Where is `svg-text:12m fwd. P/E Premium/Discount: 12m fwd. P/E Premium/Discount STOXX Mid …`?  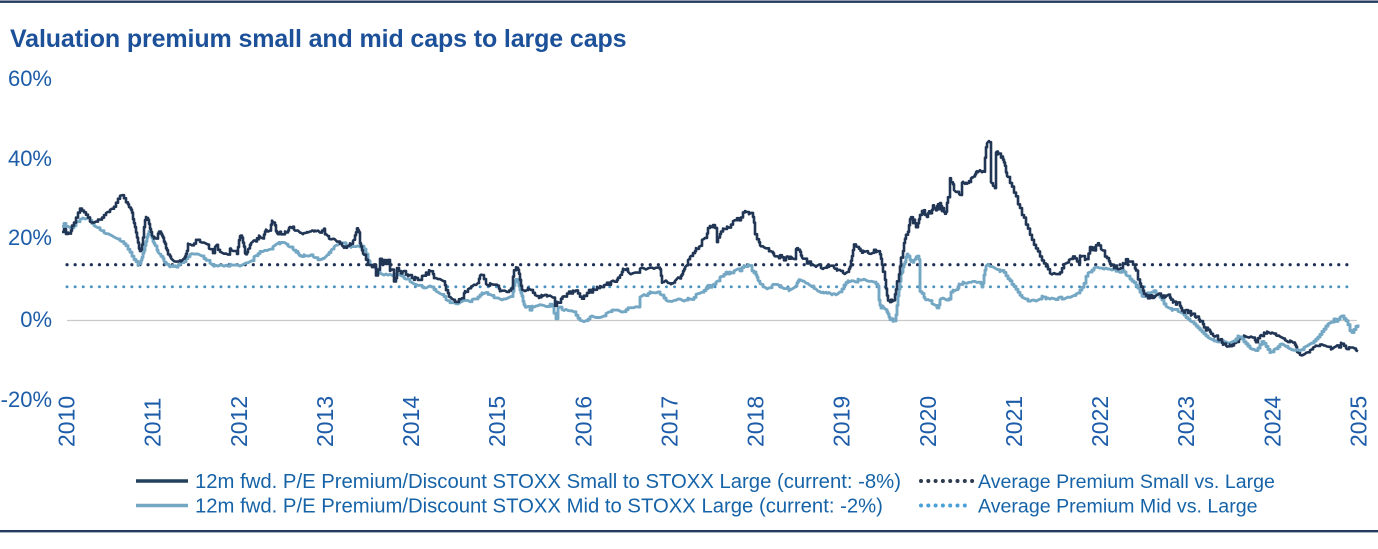
svg-text:12m fwd. P/E Premium/Discount: 12m fwd. P/E Premium/Discount STOXX Mid … is located at coordinates (539, 507).